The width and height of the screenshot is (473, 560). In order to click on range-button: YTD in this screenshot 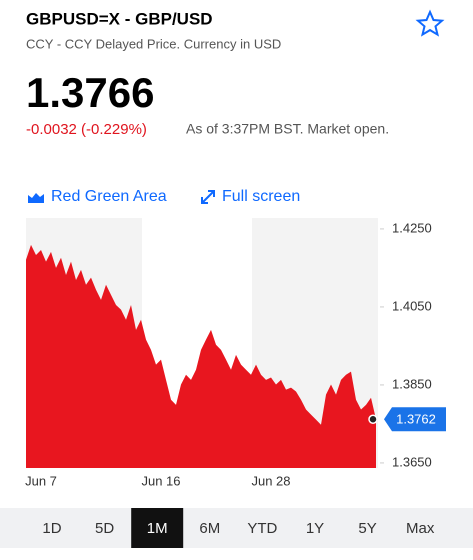, I will do `click(262, 528)`.